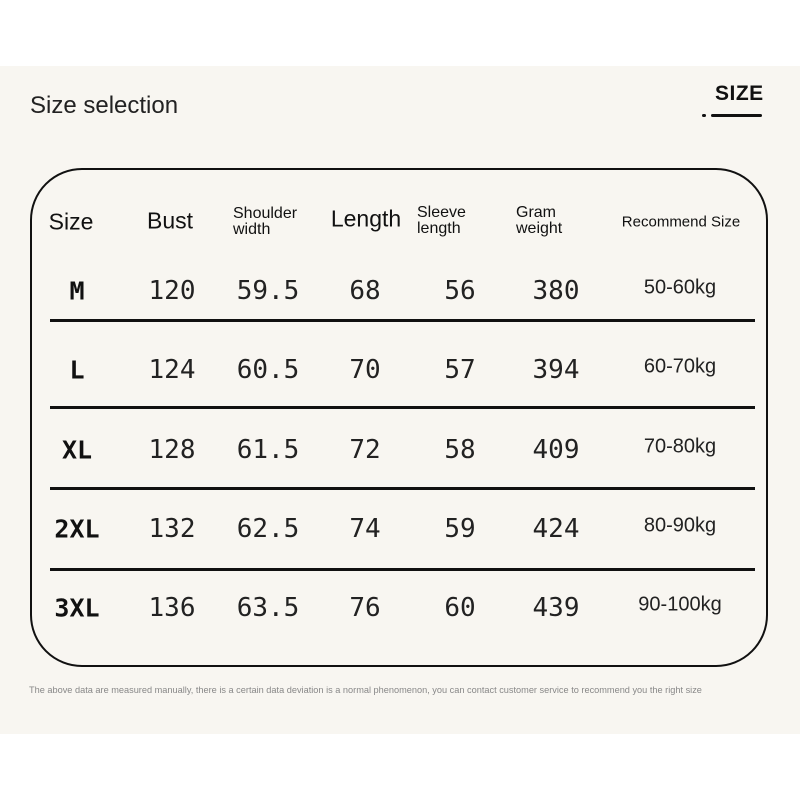 This screenshot has height=800, width=800. Describe the element at coordinates (365, 450) in the screenshot. I see `cell-length: 72` at that location.